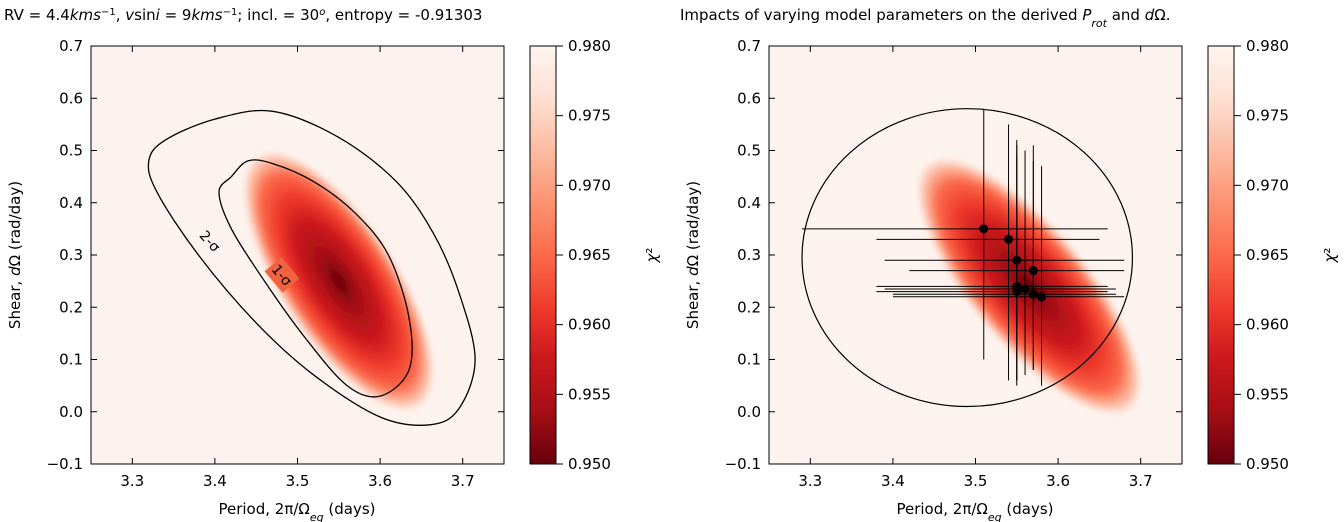 The height and width of the screenshot is (522, 1344). I want to click on right-y-tick-label: 0.1, so click(749, 360).